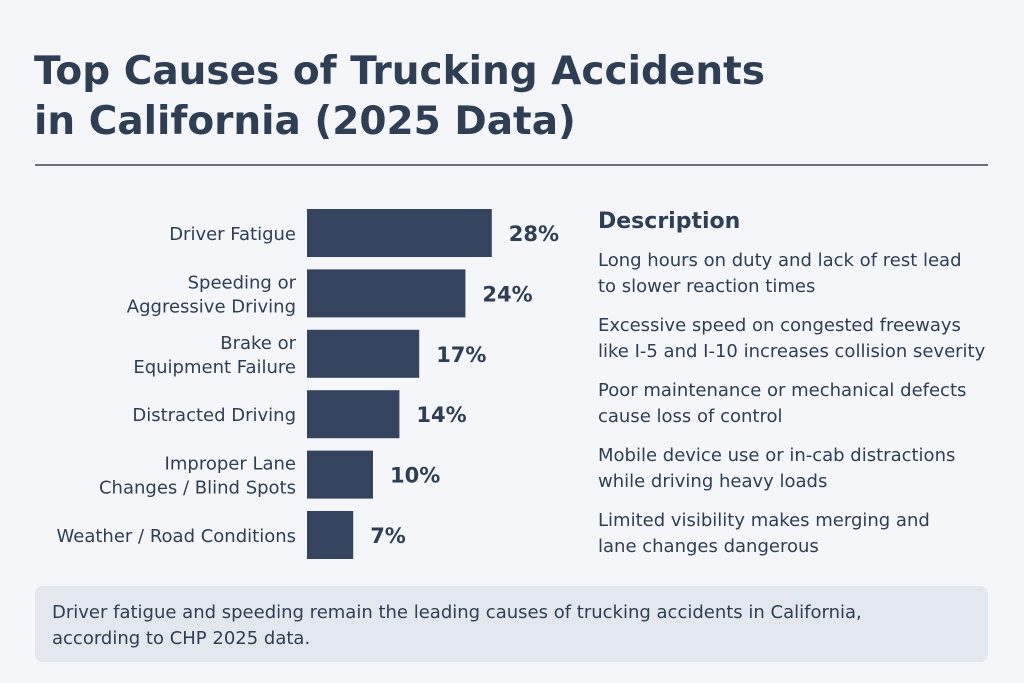 The width and height of the screenshot is (1024, 683). I want to click on description-heading: Description, so click(669, 221).